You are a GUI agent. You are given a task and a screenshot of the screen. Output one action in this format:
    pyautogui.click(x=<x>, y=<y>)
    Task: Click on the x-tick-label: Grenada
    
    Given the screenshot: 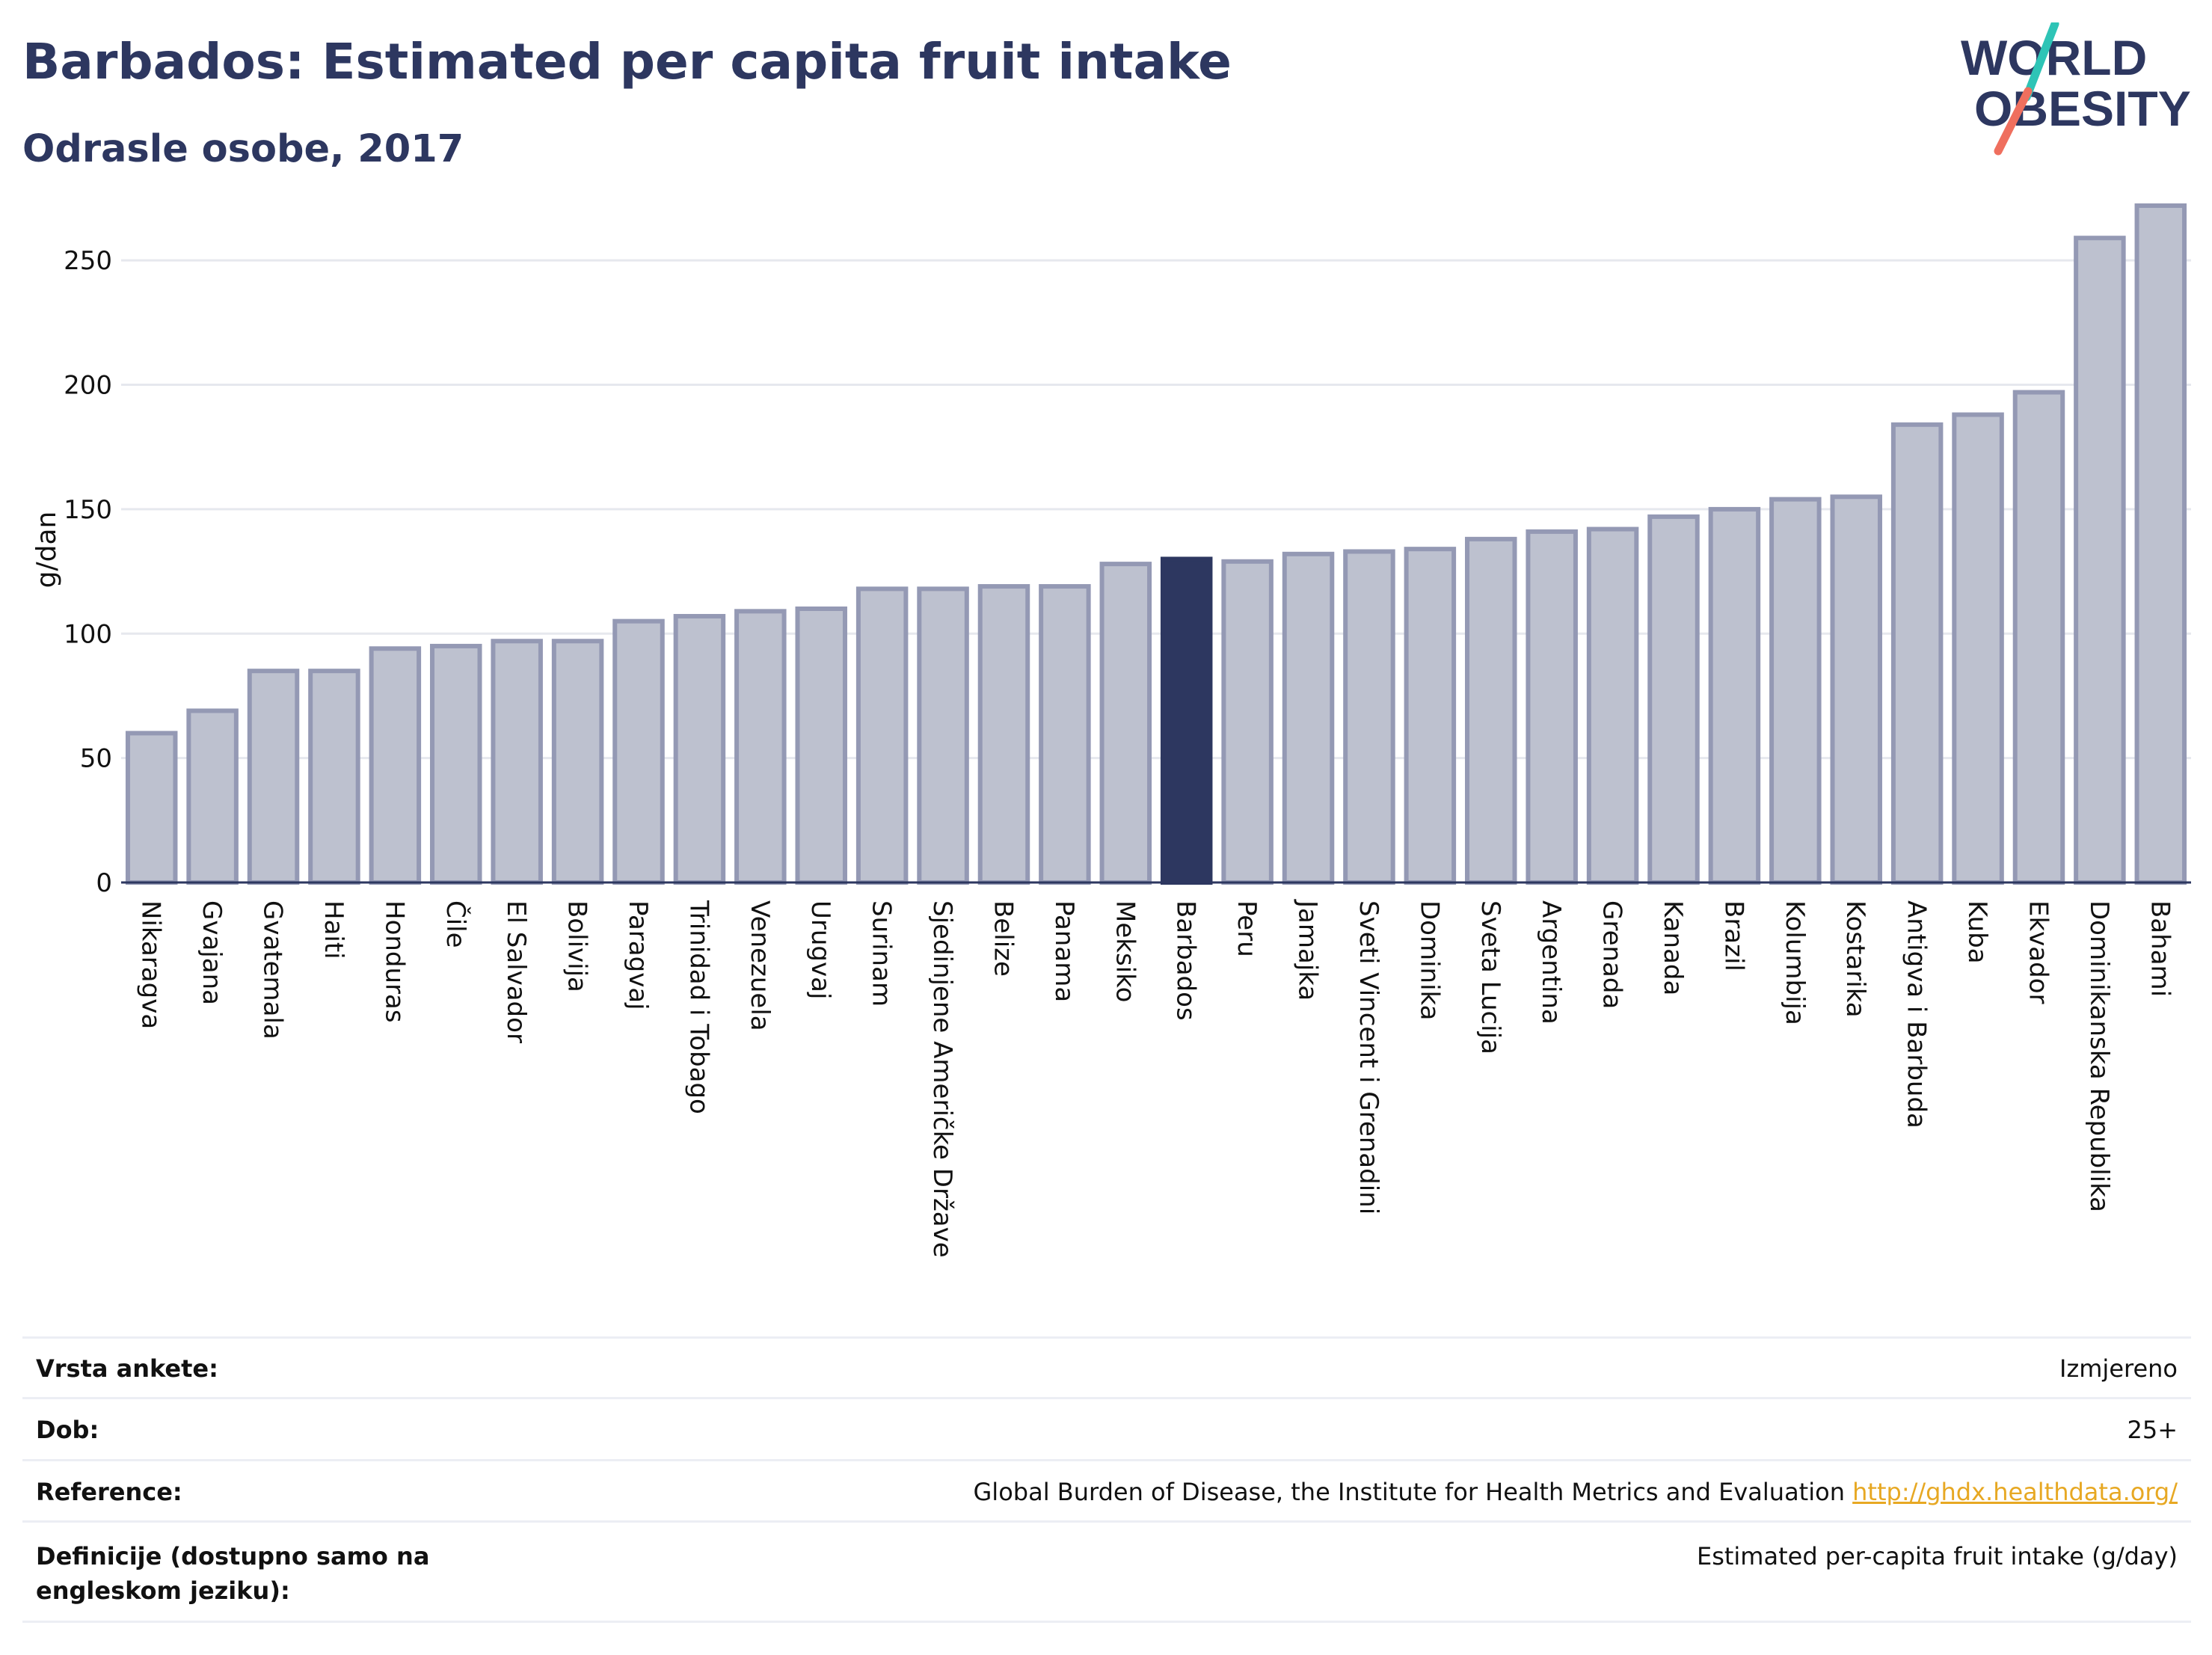 What is the action you would take?
    pyautogui.click(x=1612, y=954)
    